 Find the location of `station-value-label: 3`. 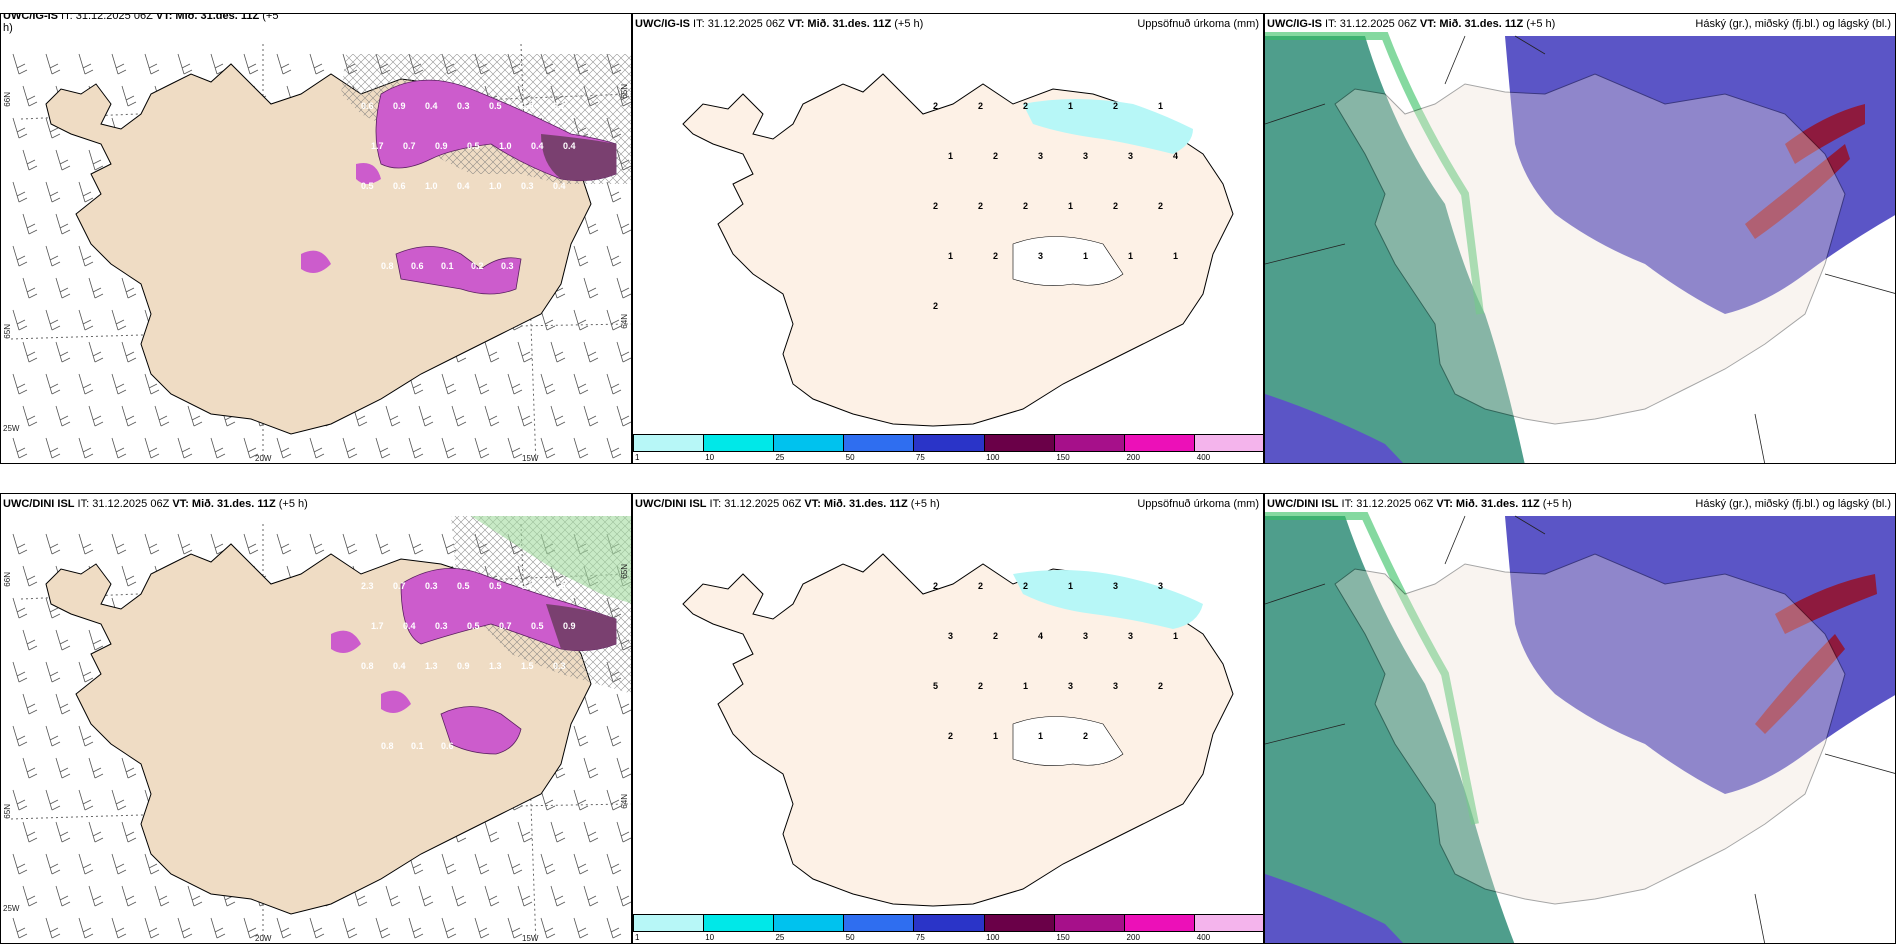

station-value-label: 3 is located at coordinates (1040, 156).